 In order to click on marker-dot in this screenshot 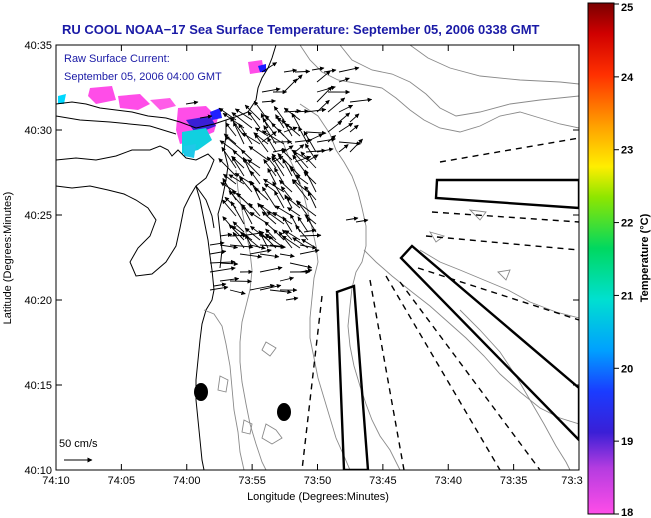, I will do `click(201, 392)`.